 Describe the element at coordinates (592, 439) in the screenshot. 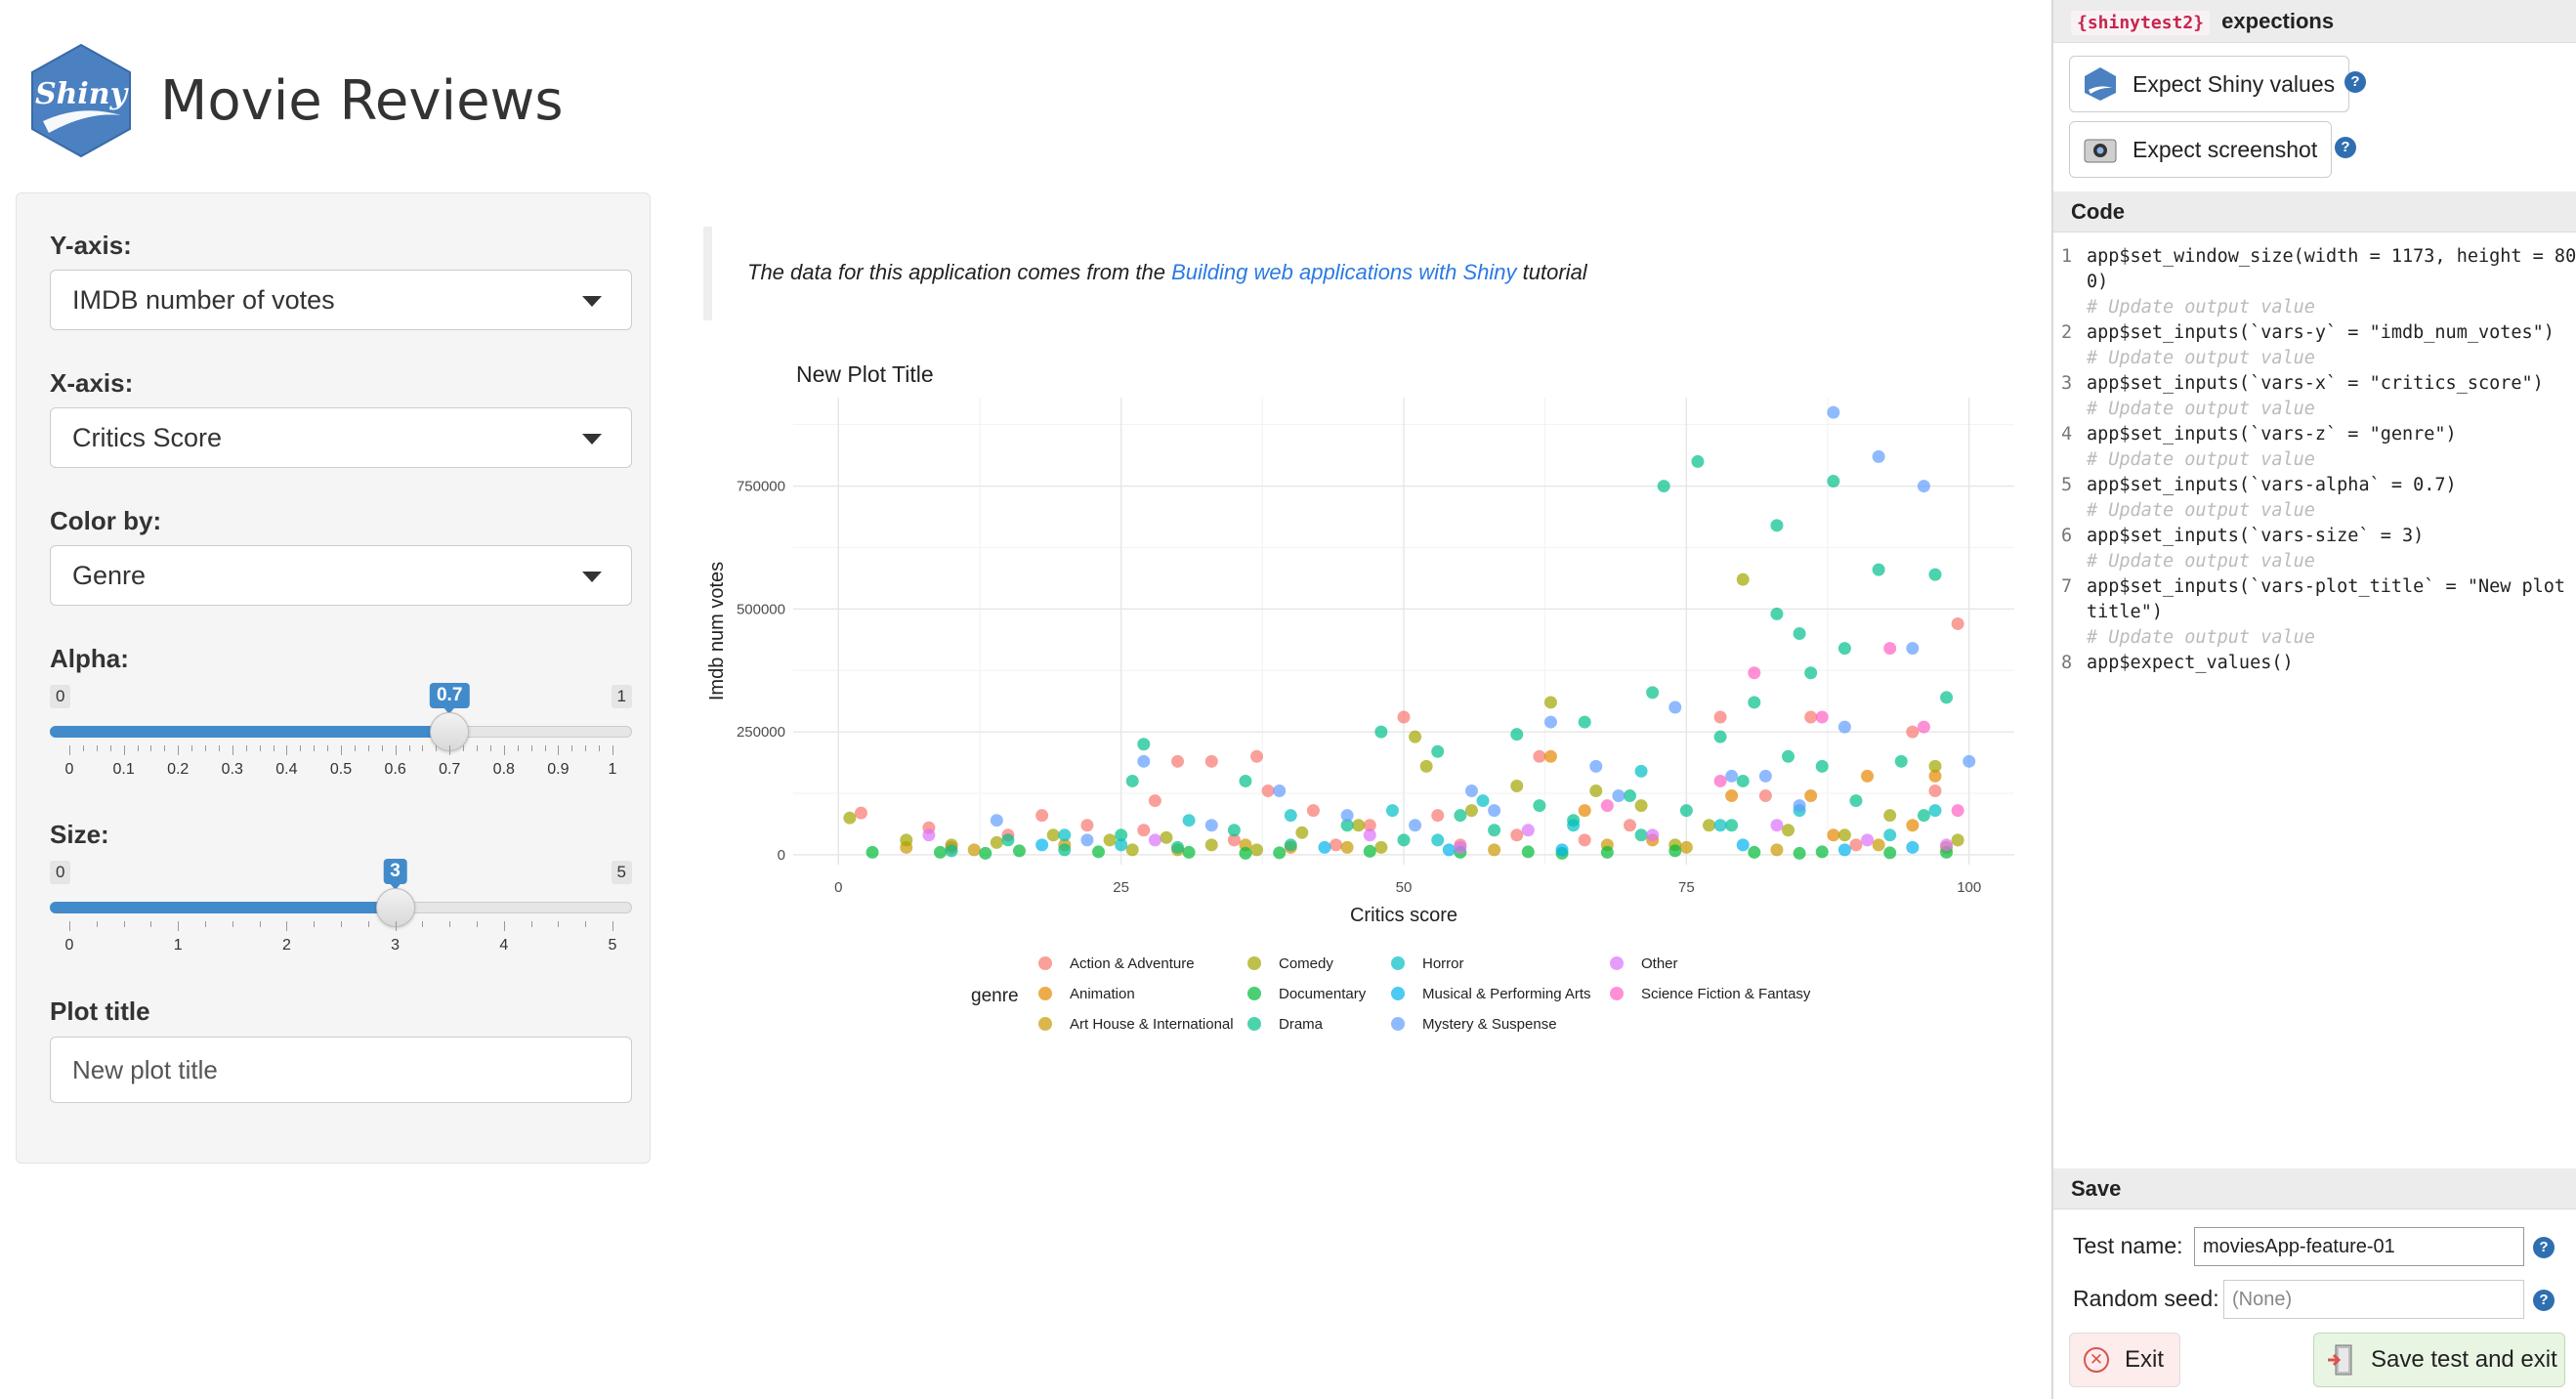

I see `chevron-down-icon` at that location.